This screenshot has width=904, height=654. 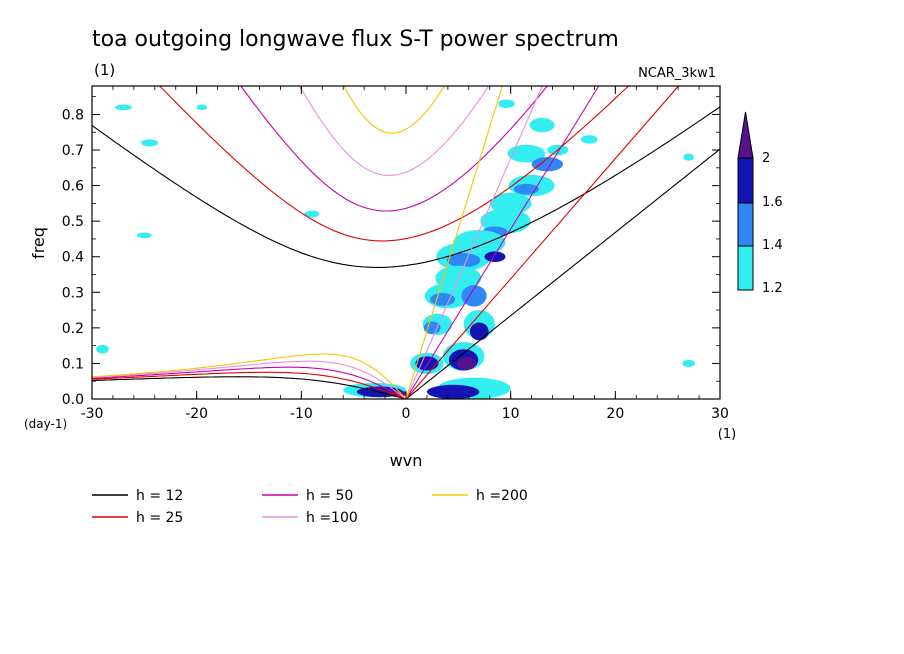 What do you see at coordinates (677, 73) in the screenshot?
I see `chart-subtitle-right: NCAR_3kw1` at bounding box center [677, 73].